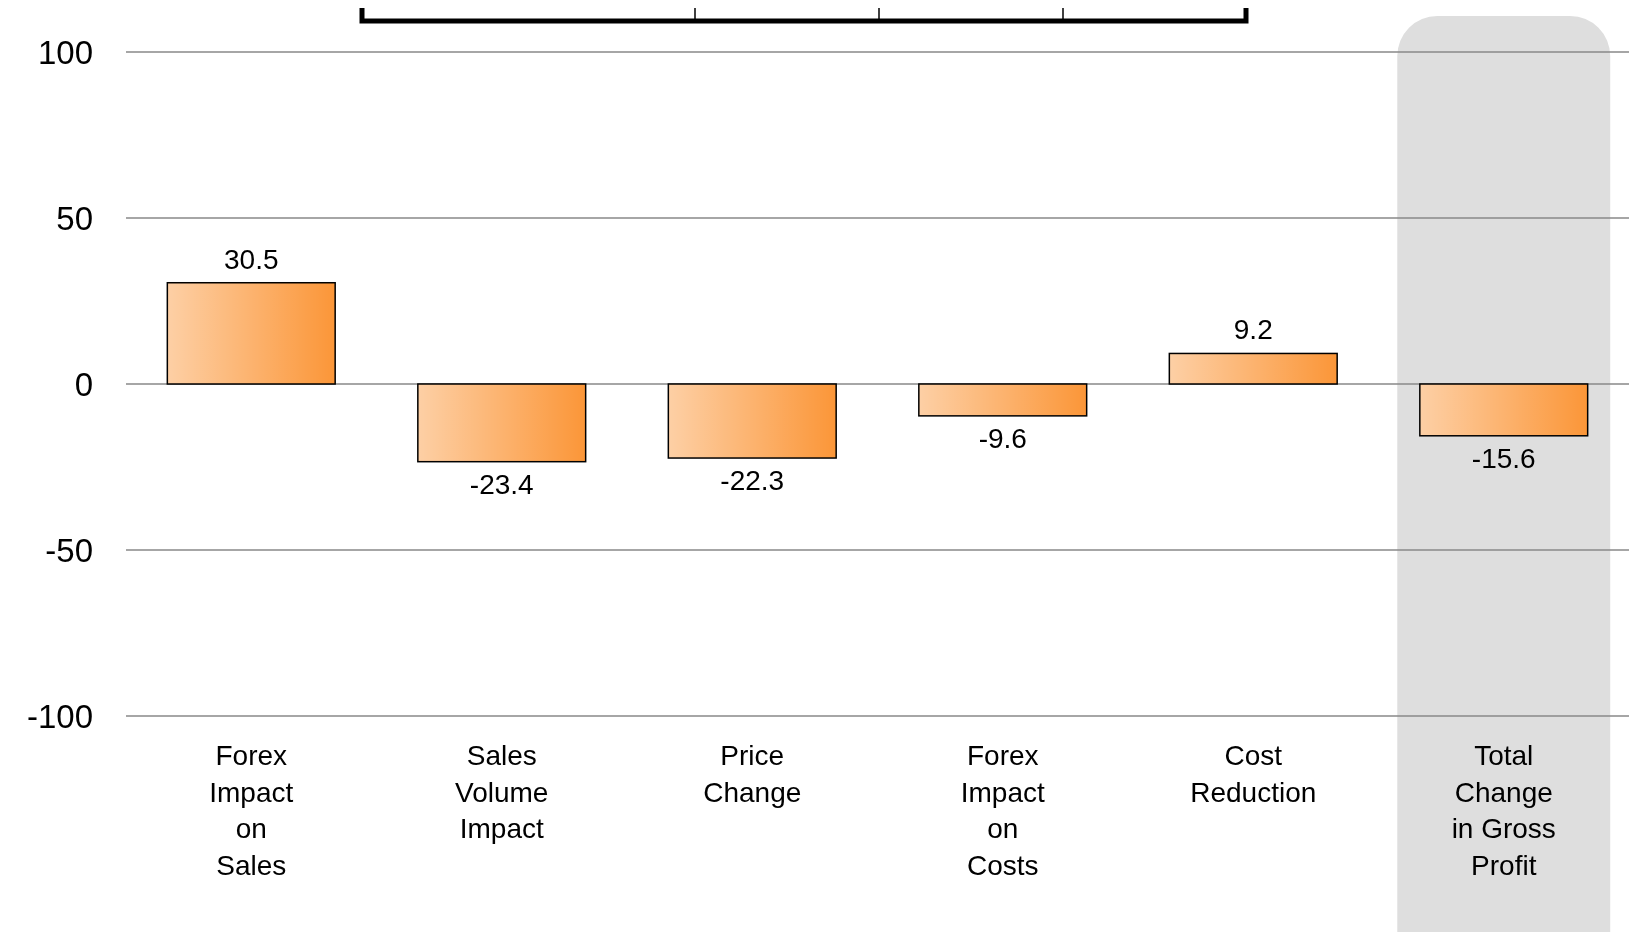 The image size is (1637, 940). Describe the element at coordinates (1503, 458) in the screenshot. I see `data-label: -15.6` at that location.